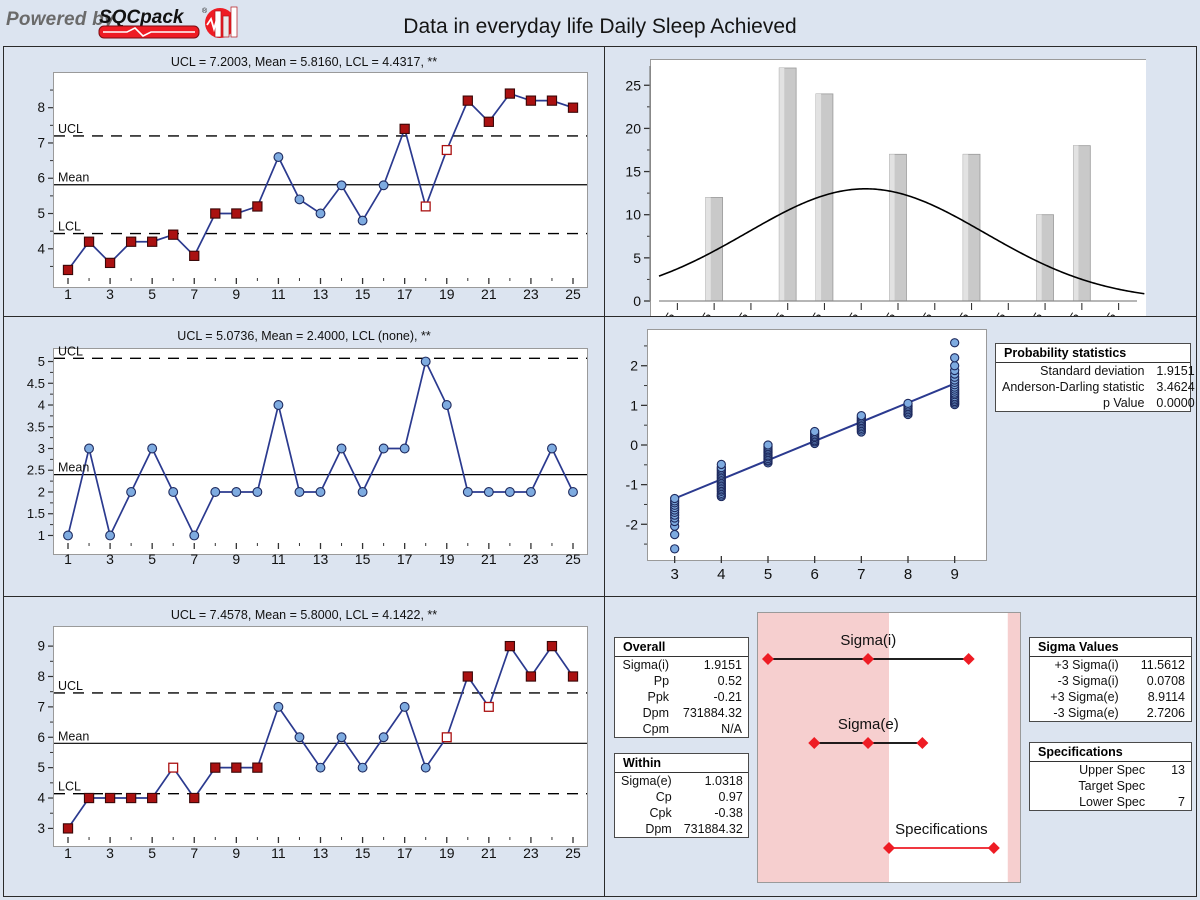 The height and width of the screenshot is (900, 1200). I want to click on specifications-heading: Specifications, so click(1110, 752).